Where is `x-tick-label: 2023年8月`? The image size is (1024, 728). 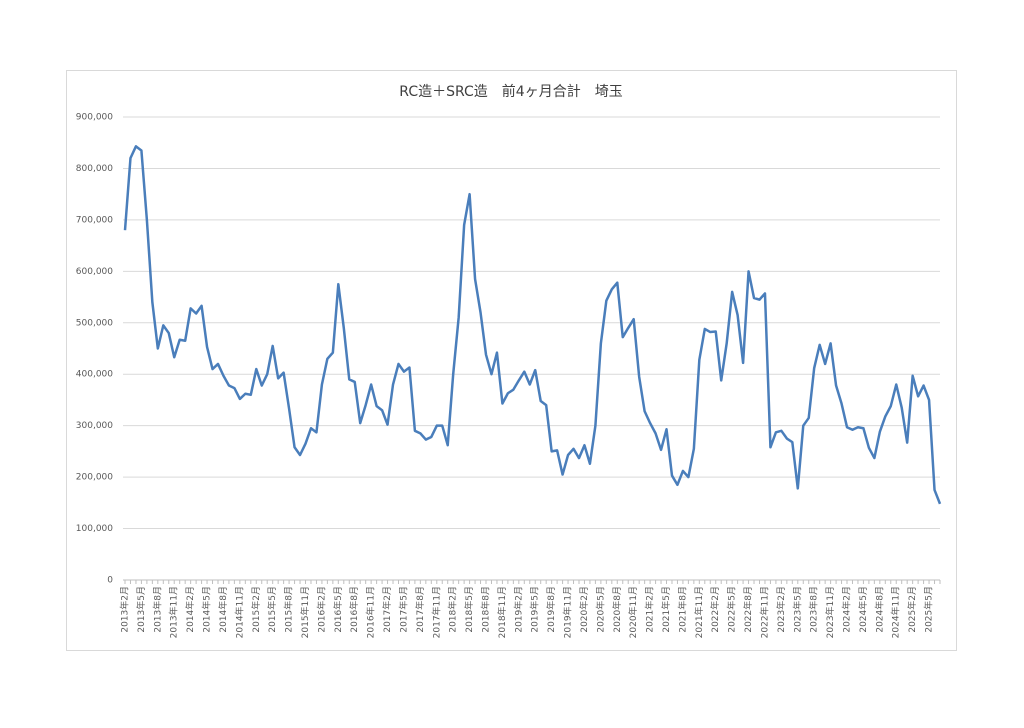
x-tick-label: 2023年8月 is located at coordinates (814, 609).